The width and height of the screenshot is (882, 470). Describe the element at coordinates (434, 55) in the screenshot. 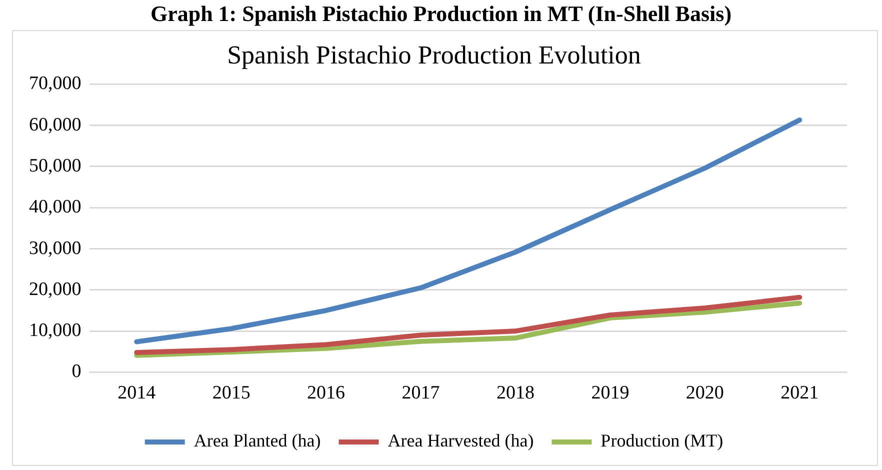

I see `chart-subtitle: Spanish Pistachio Production Evolution` at that location.